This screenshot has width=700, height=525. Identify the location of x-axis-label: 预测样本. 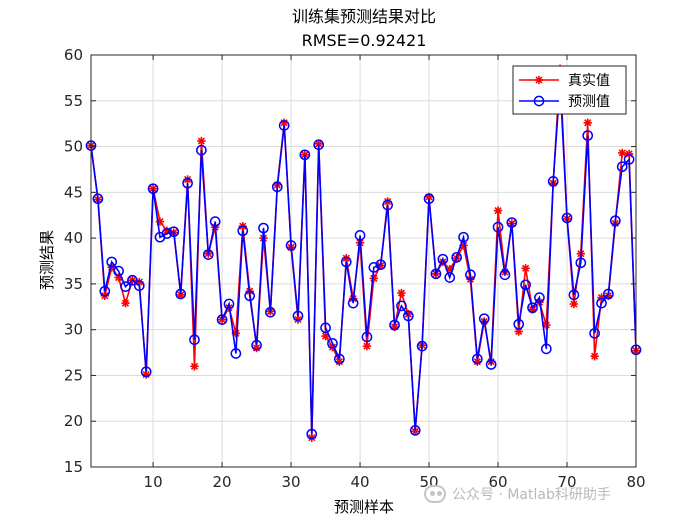
(364, 507).